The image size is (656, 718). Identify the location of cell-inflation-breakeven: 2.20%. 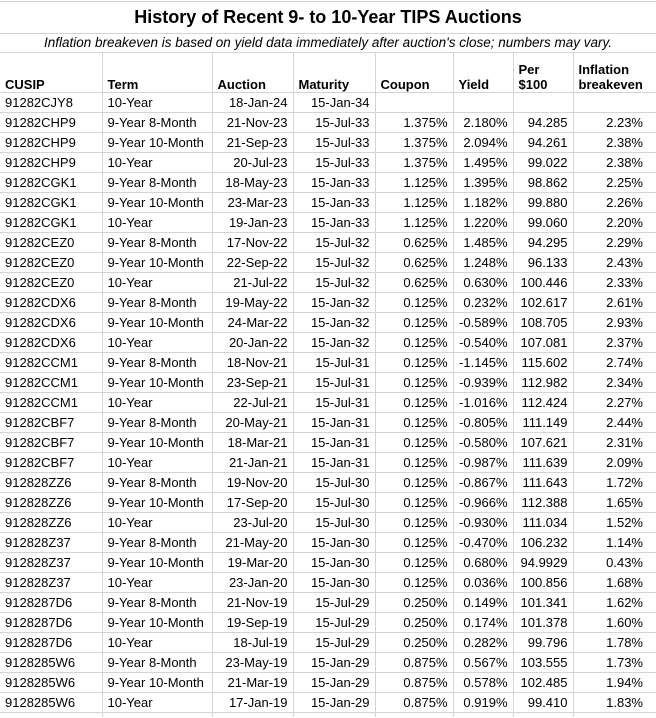
(614, 222).